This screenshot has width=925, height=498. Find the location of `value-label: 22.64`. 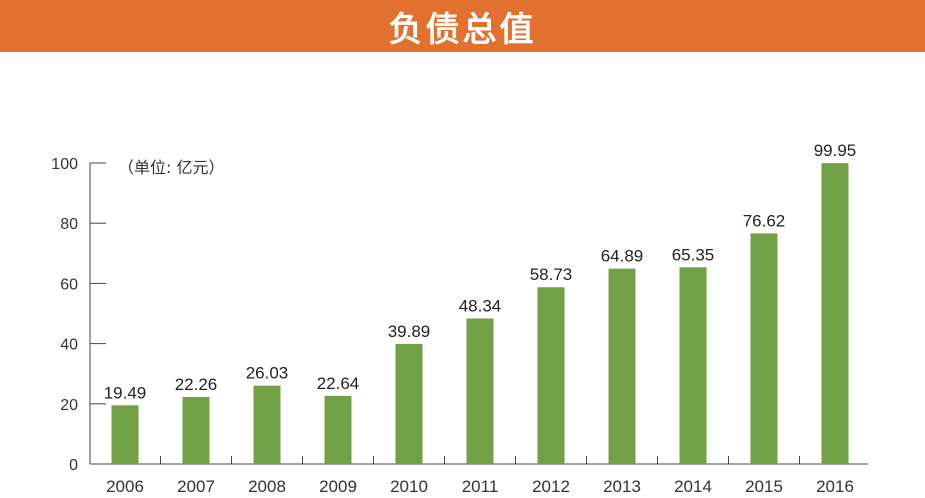

value-label: 22.64 is located at coordinates (338, 383).